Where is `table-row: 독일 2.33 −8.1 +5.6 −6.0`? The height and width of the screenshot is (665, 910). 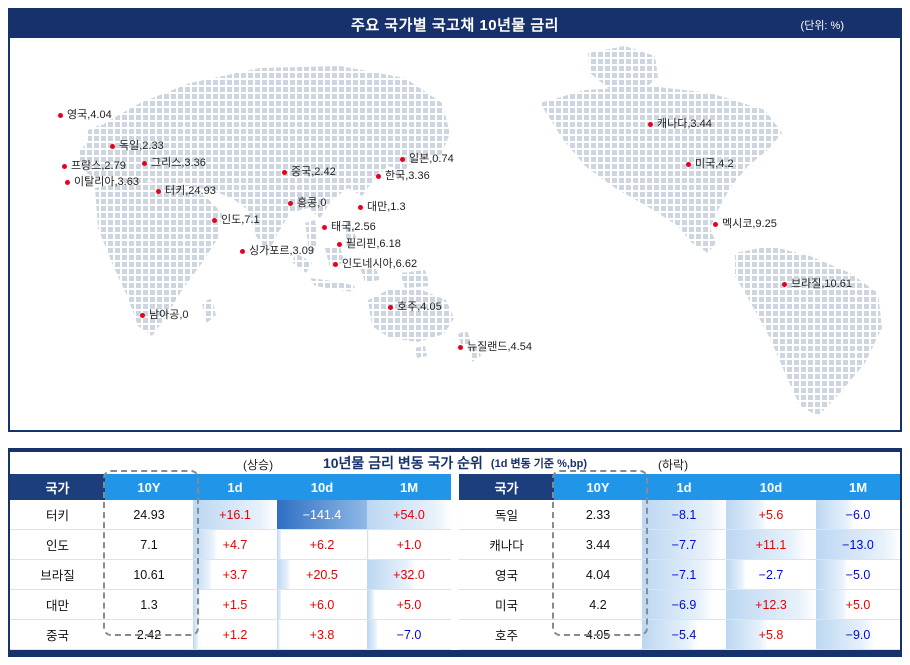 table-row: 독일 2.33 −8.1 +5.6 −6.0 is located at coordinates (679, 515).